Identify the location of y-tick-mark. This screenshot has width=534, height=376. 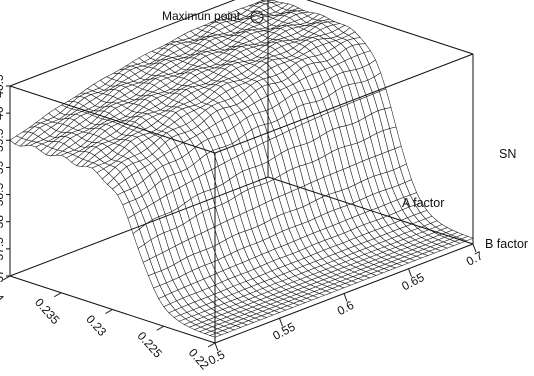
(109, 311).